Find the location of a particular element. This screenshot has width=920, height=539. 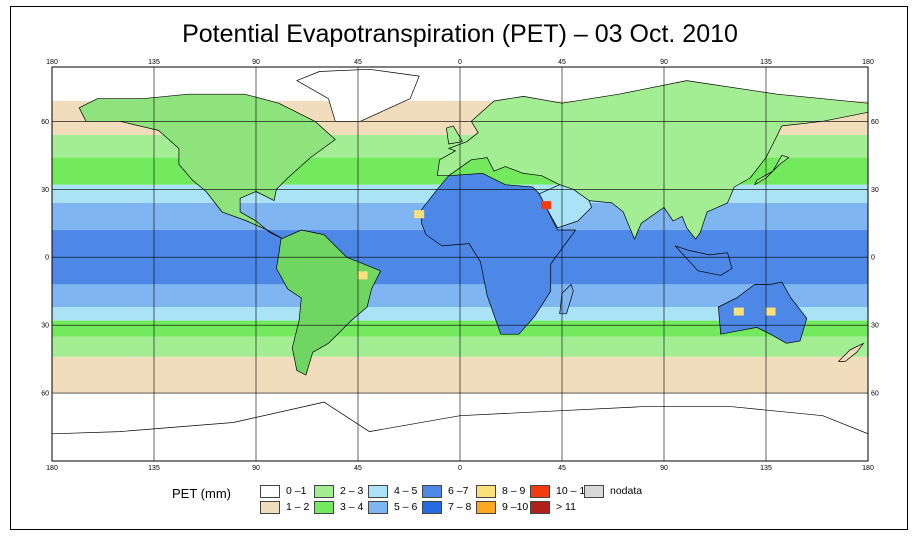

legend-label: 6 –7 is located at coordinates (458, 491).